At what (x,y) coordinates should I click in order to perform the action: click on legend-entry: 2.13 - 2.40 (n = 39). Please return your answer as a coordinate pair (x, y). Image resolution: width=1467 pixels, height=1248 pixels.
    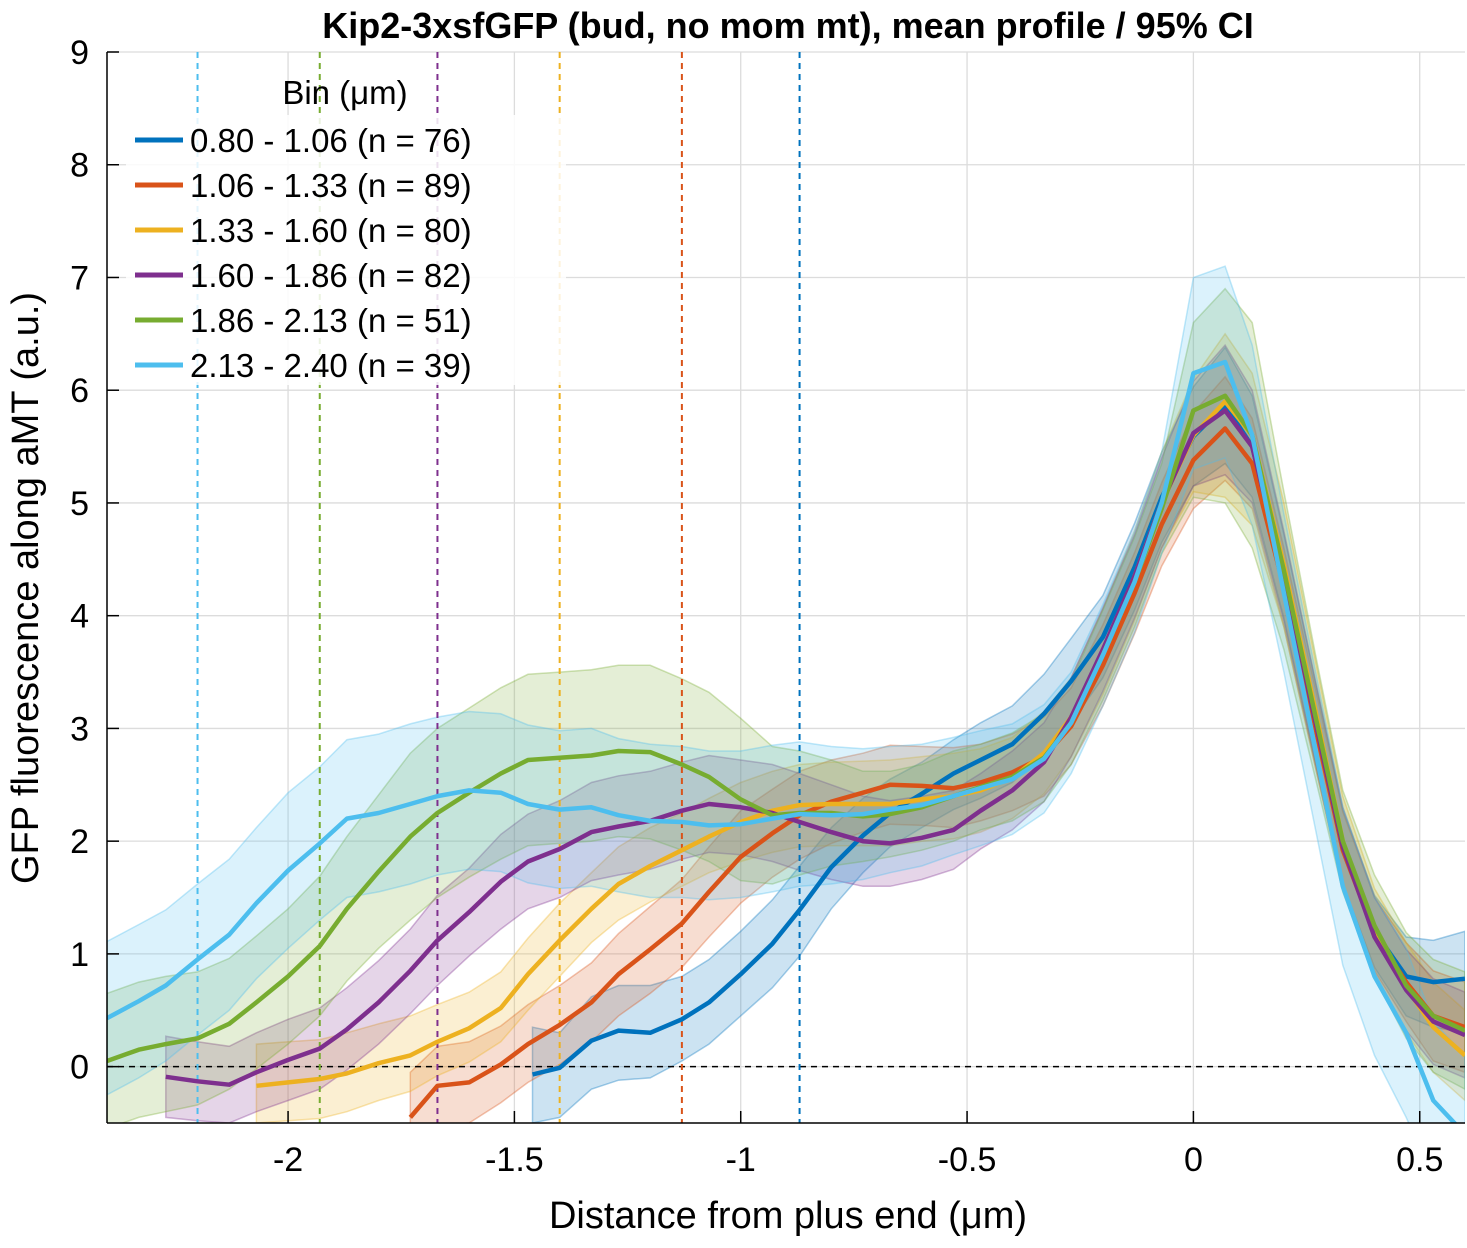
    Looking at the image, I should click on (331, 365).